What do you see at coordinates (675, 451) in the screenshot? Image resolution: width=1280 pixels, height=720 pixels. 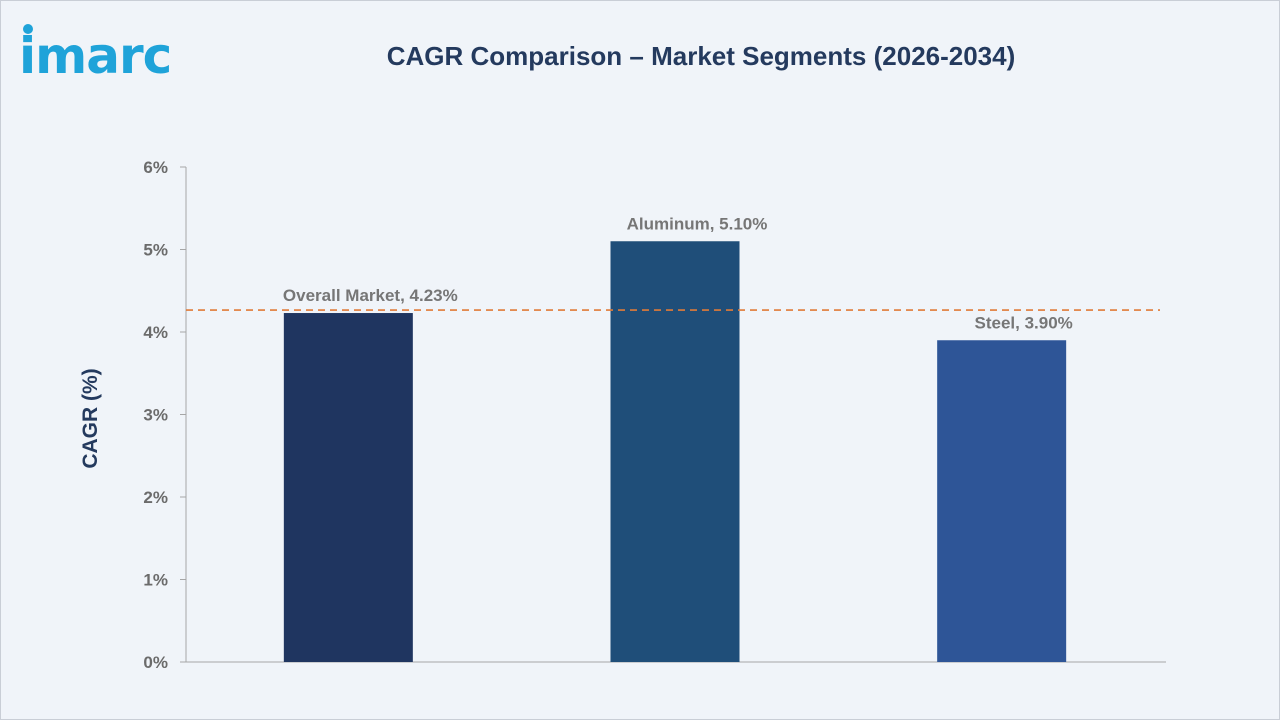 I see `bar-aluminum` at bounding box center [675, 451].